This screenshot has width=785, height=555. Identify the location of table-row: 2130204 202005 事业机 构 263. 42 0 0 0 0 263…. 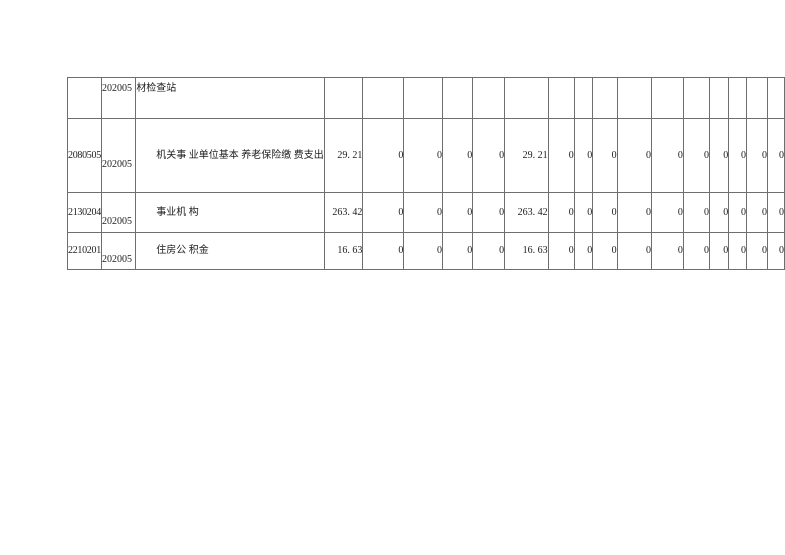
(426, 212).